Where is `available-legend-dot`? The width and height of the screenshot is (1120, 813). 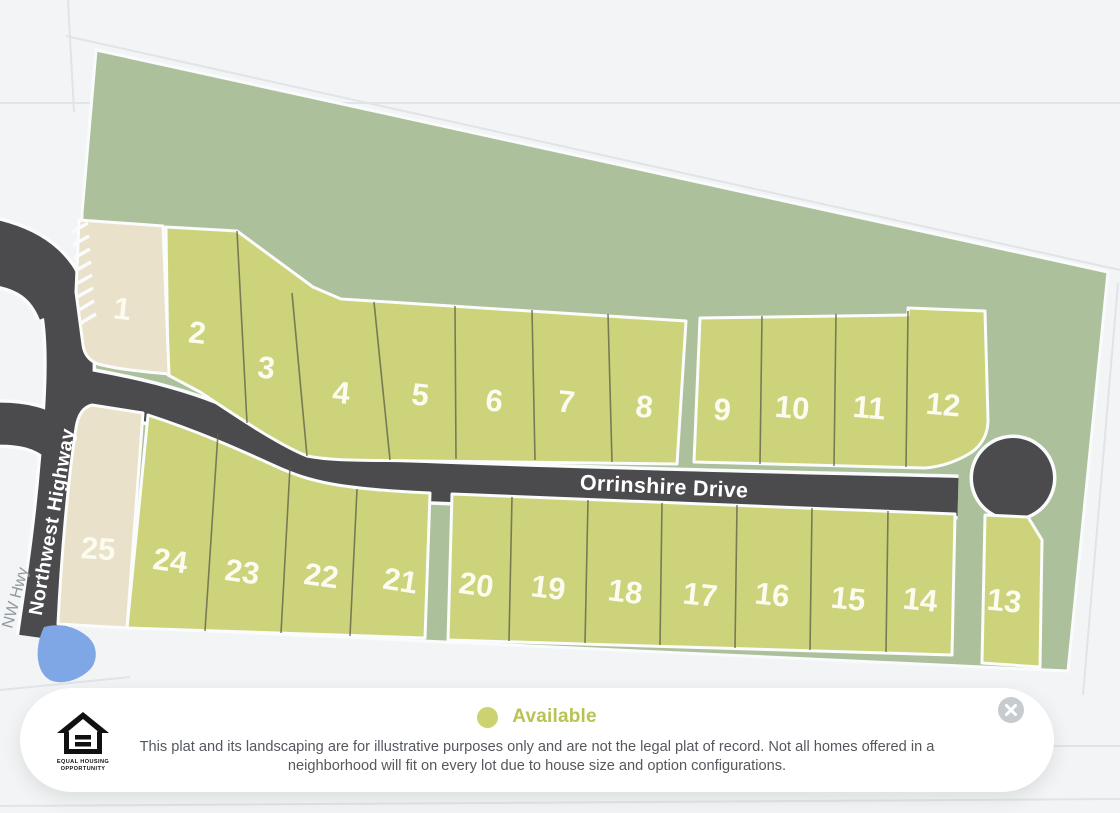 available-legend-dot is located at coordinates (488, 717).